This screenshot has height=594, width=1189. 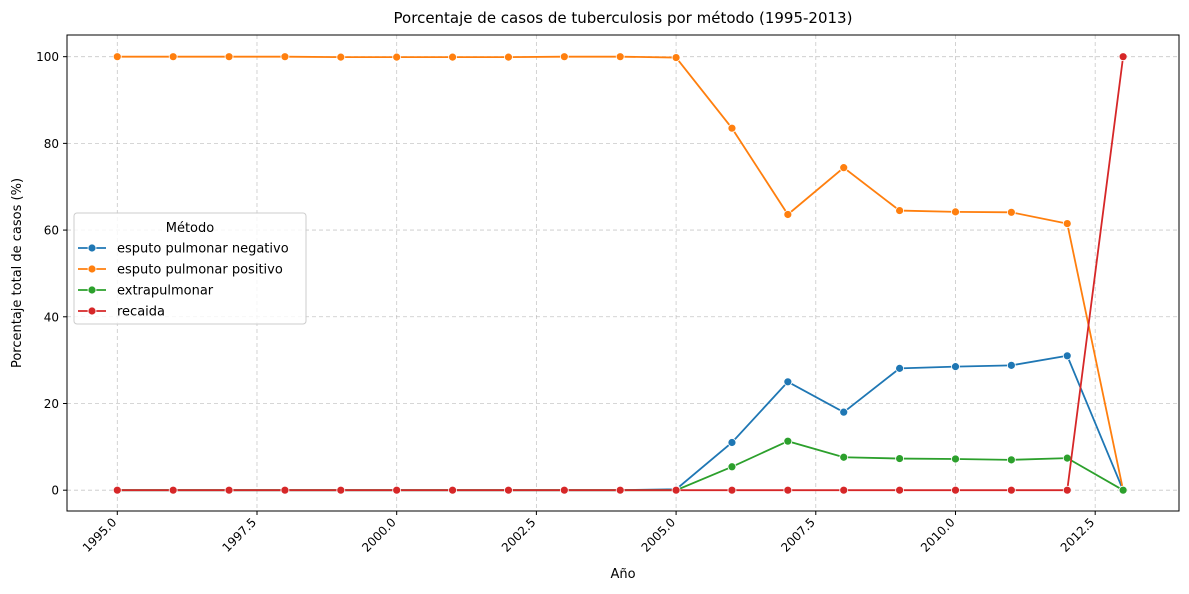 I want to click on legend-item: esputo pulmonar positivo, so click(x=180, y=270).